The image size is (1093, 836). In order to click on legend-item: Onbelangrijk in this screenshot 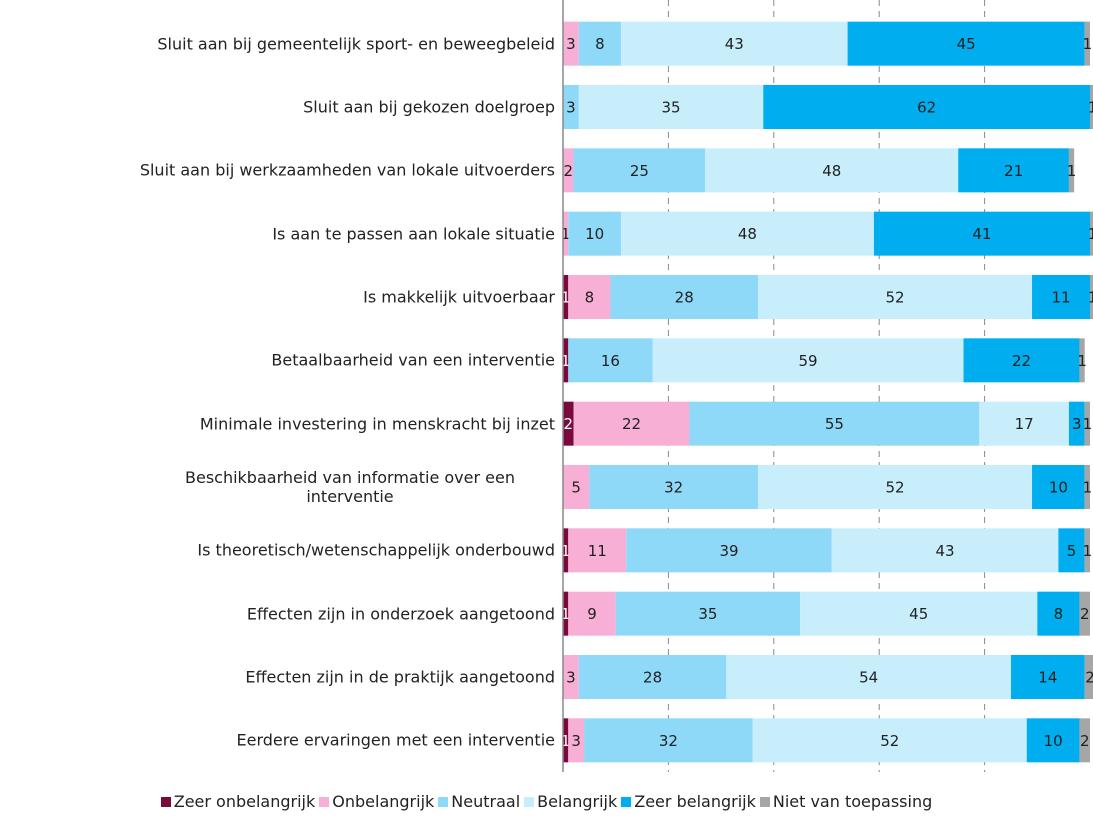, I will do `click(376, 801)`.